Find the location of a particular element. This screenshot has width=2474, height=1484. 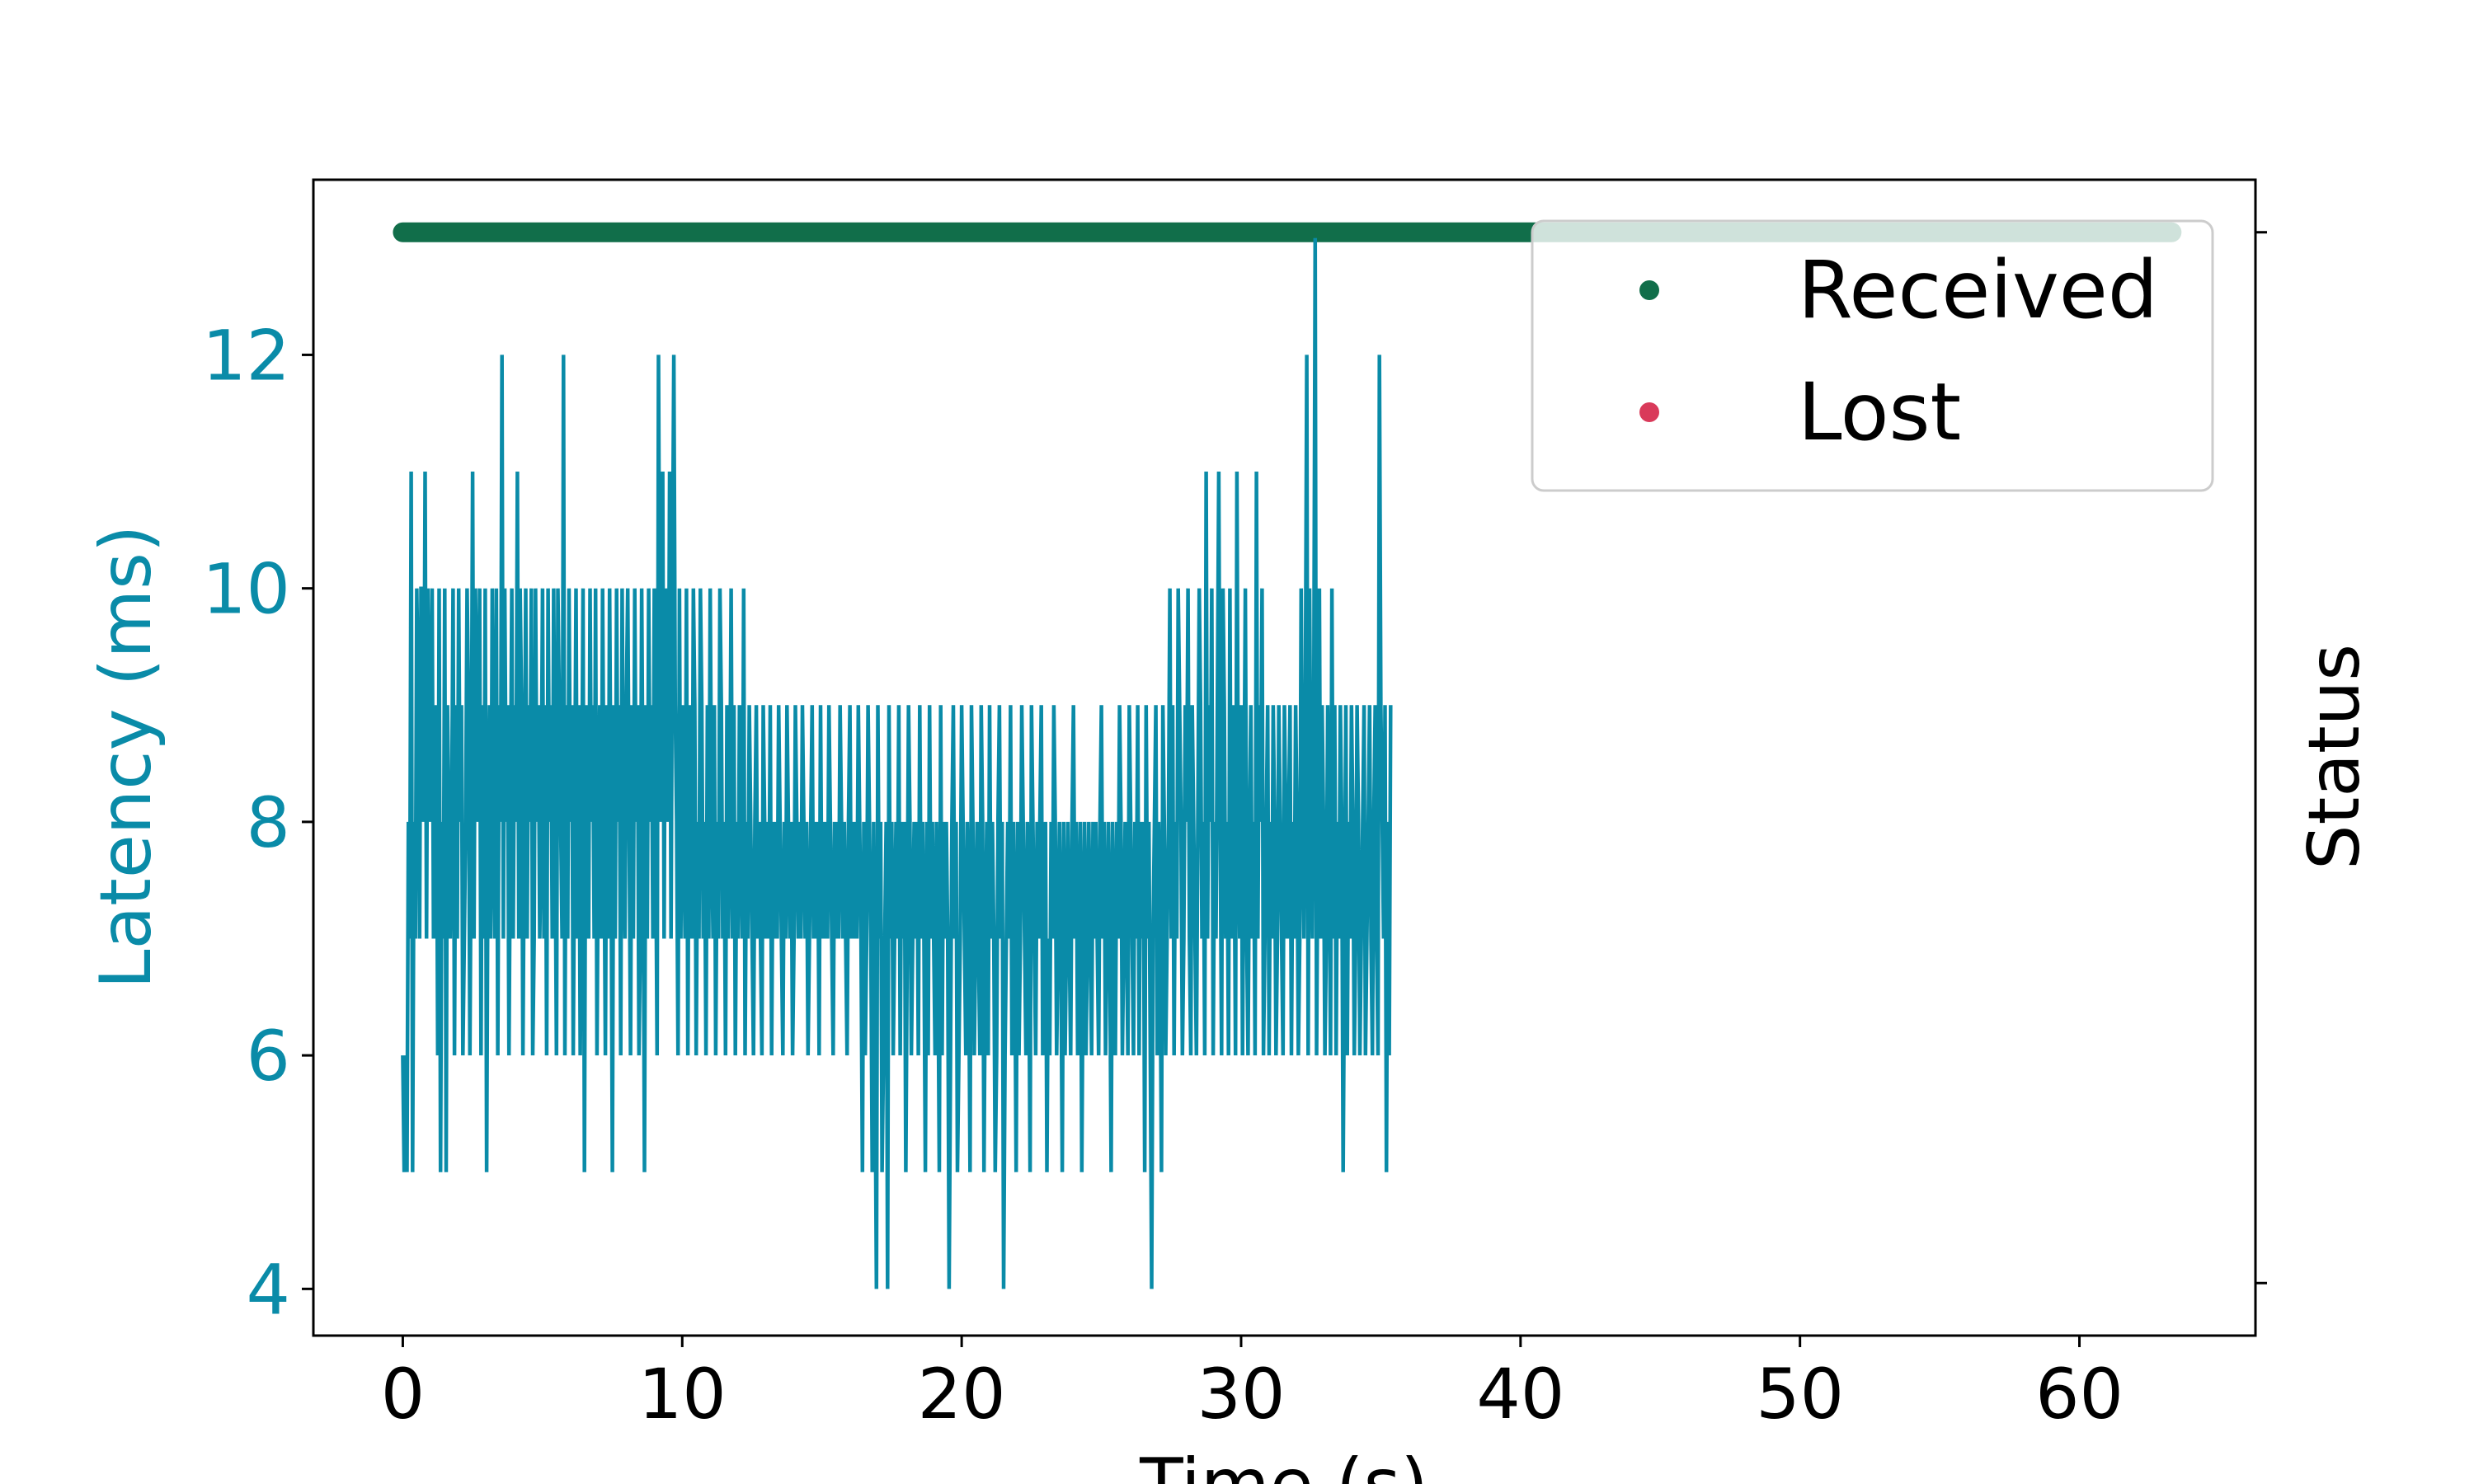

y-tick-label: 4 is located at coordinates (268, 1289).